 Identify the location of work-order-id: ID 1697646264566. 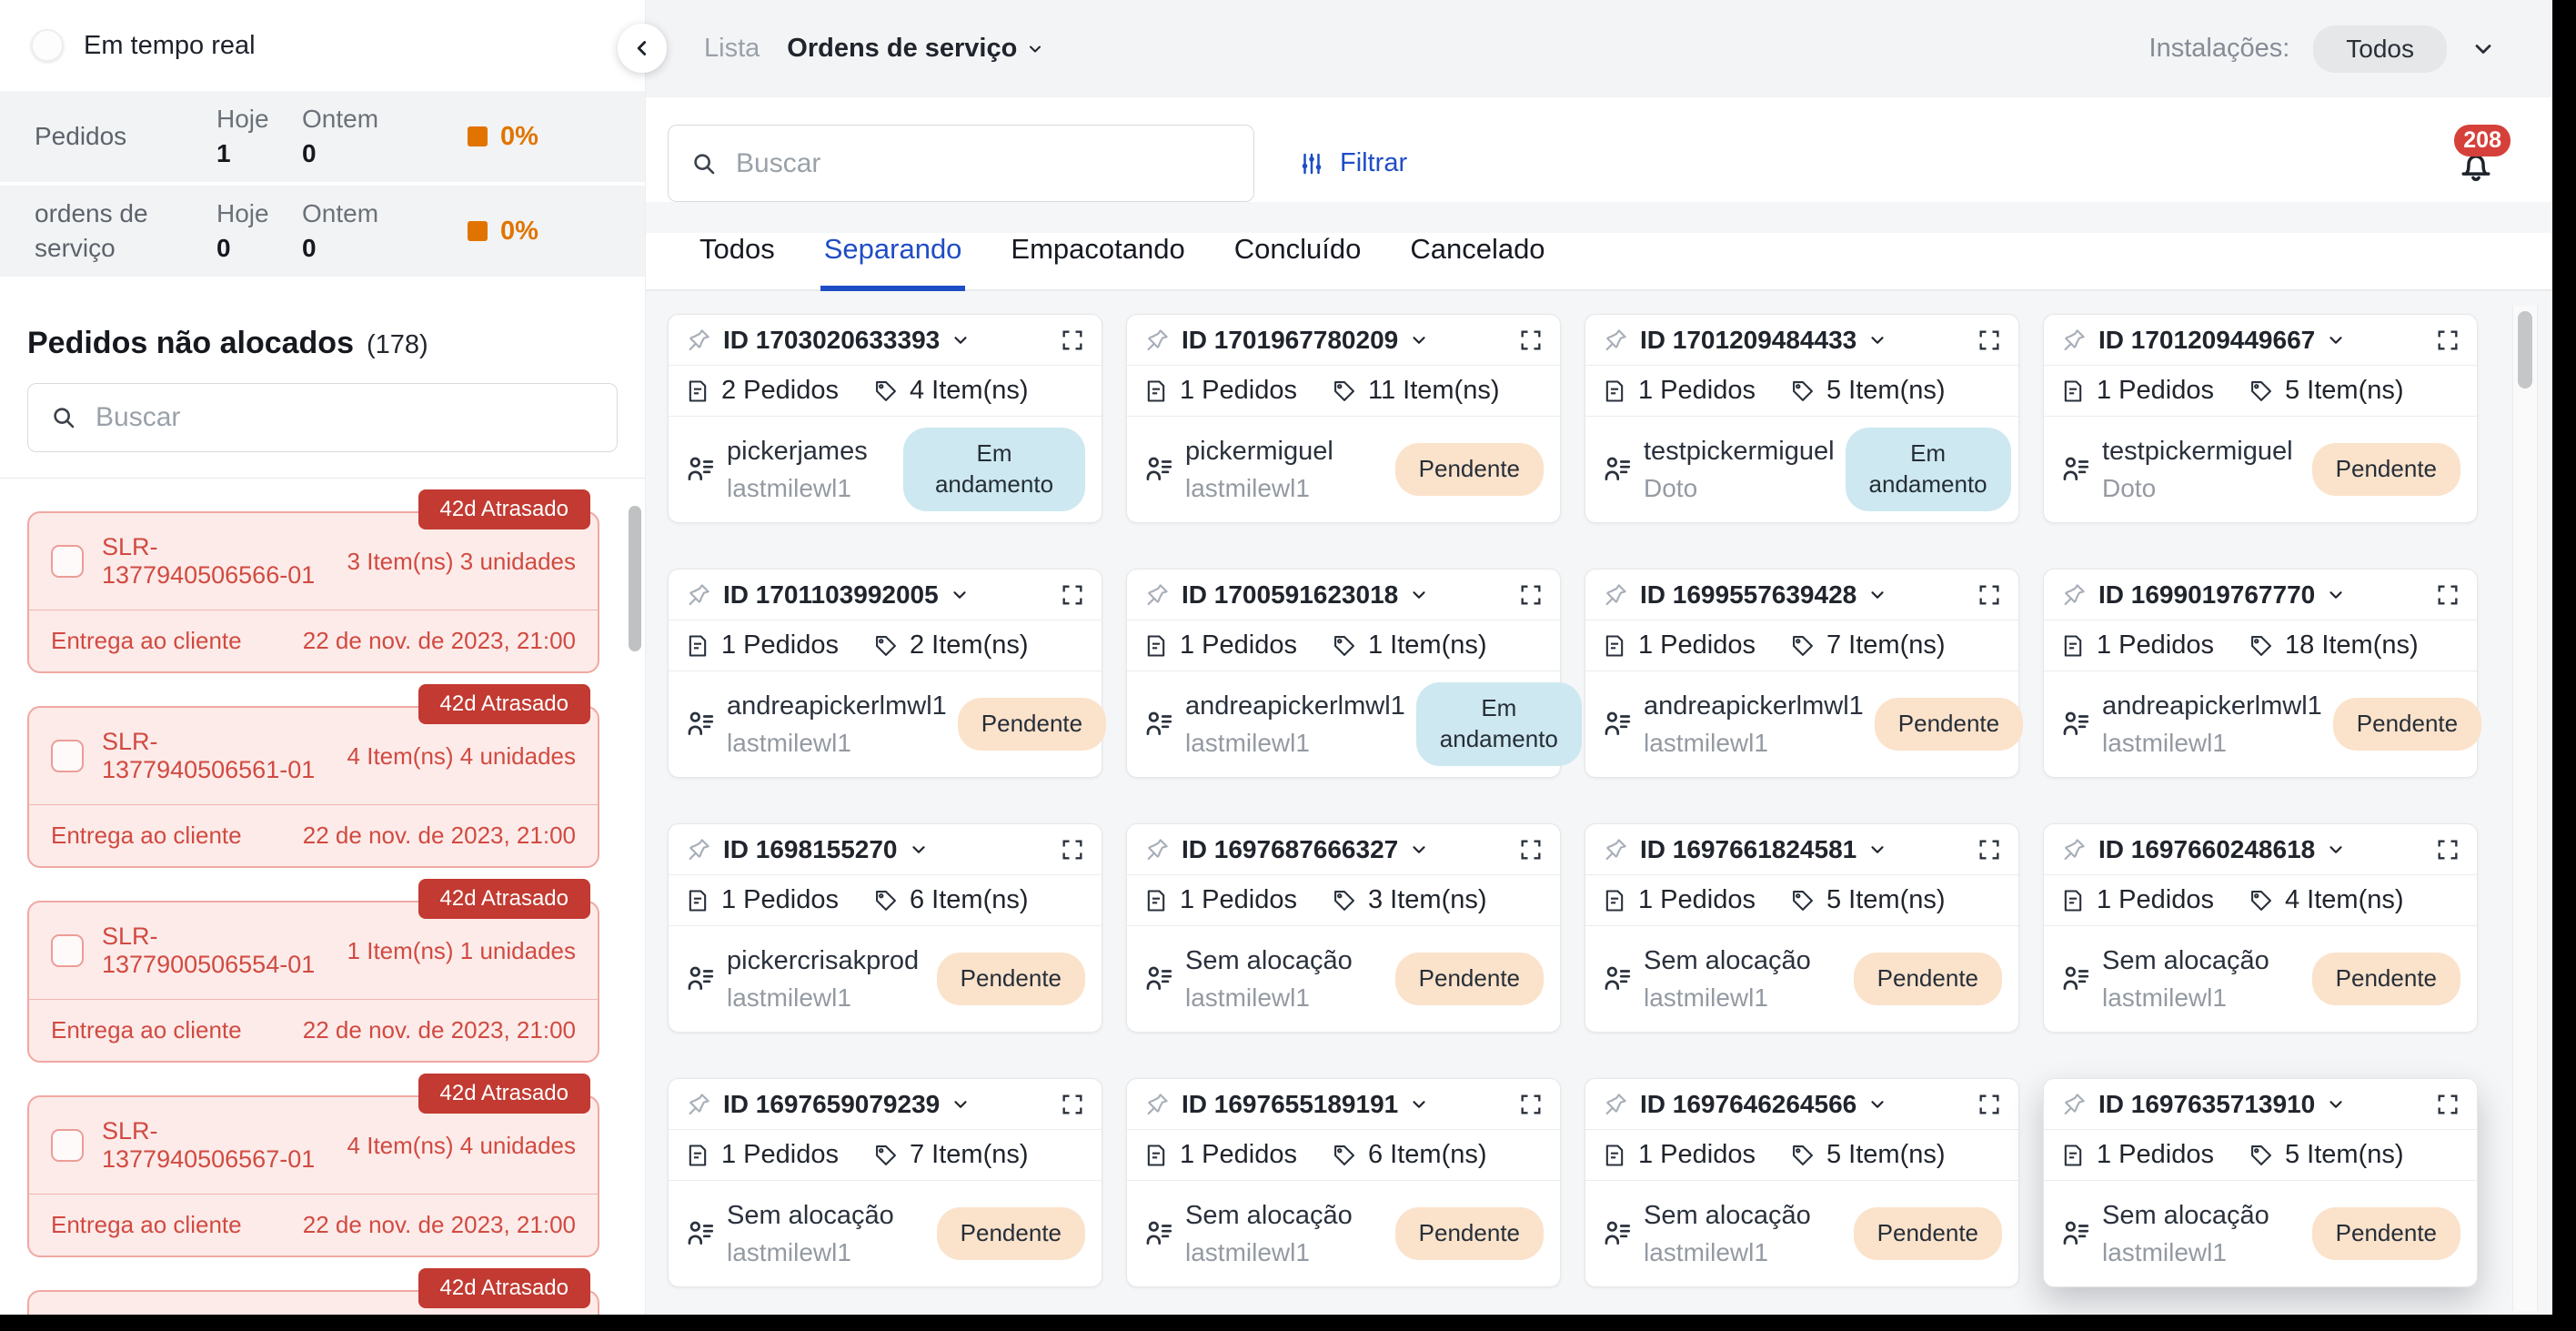
(1748, 1103).